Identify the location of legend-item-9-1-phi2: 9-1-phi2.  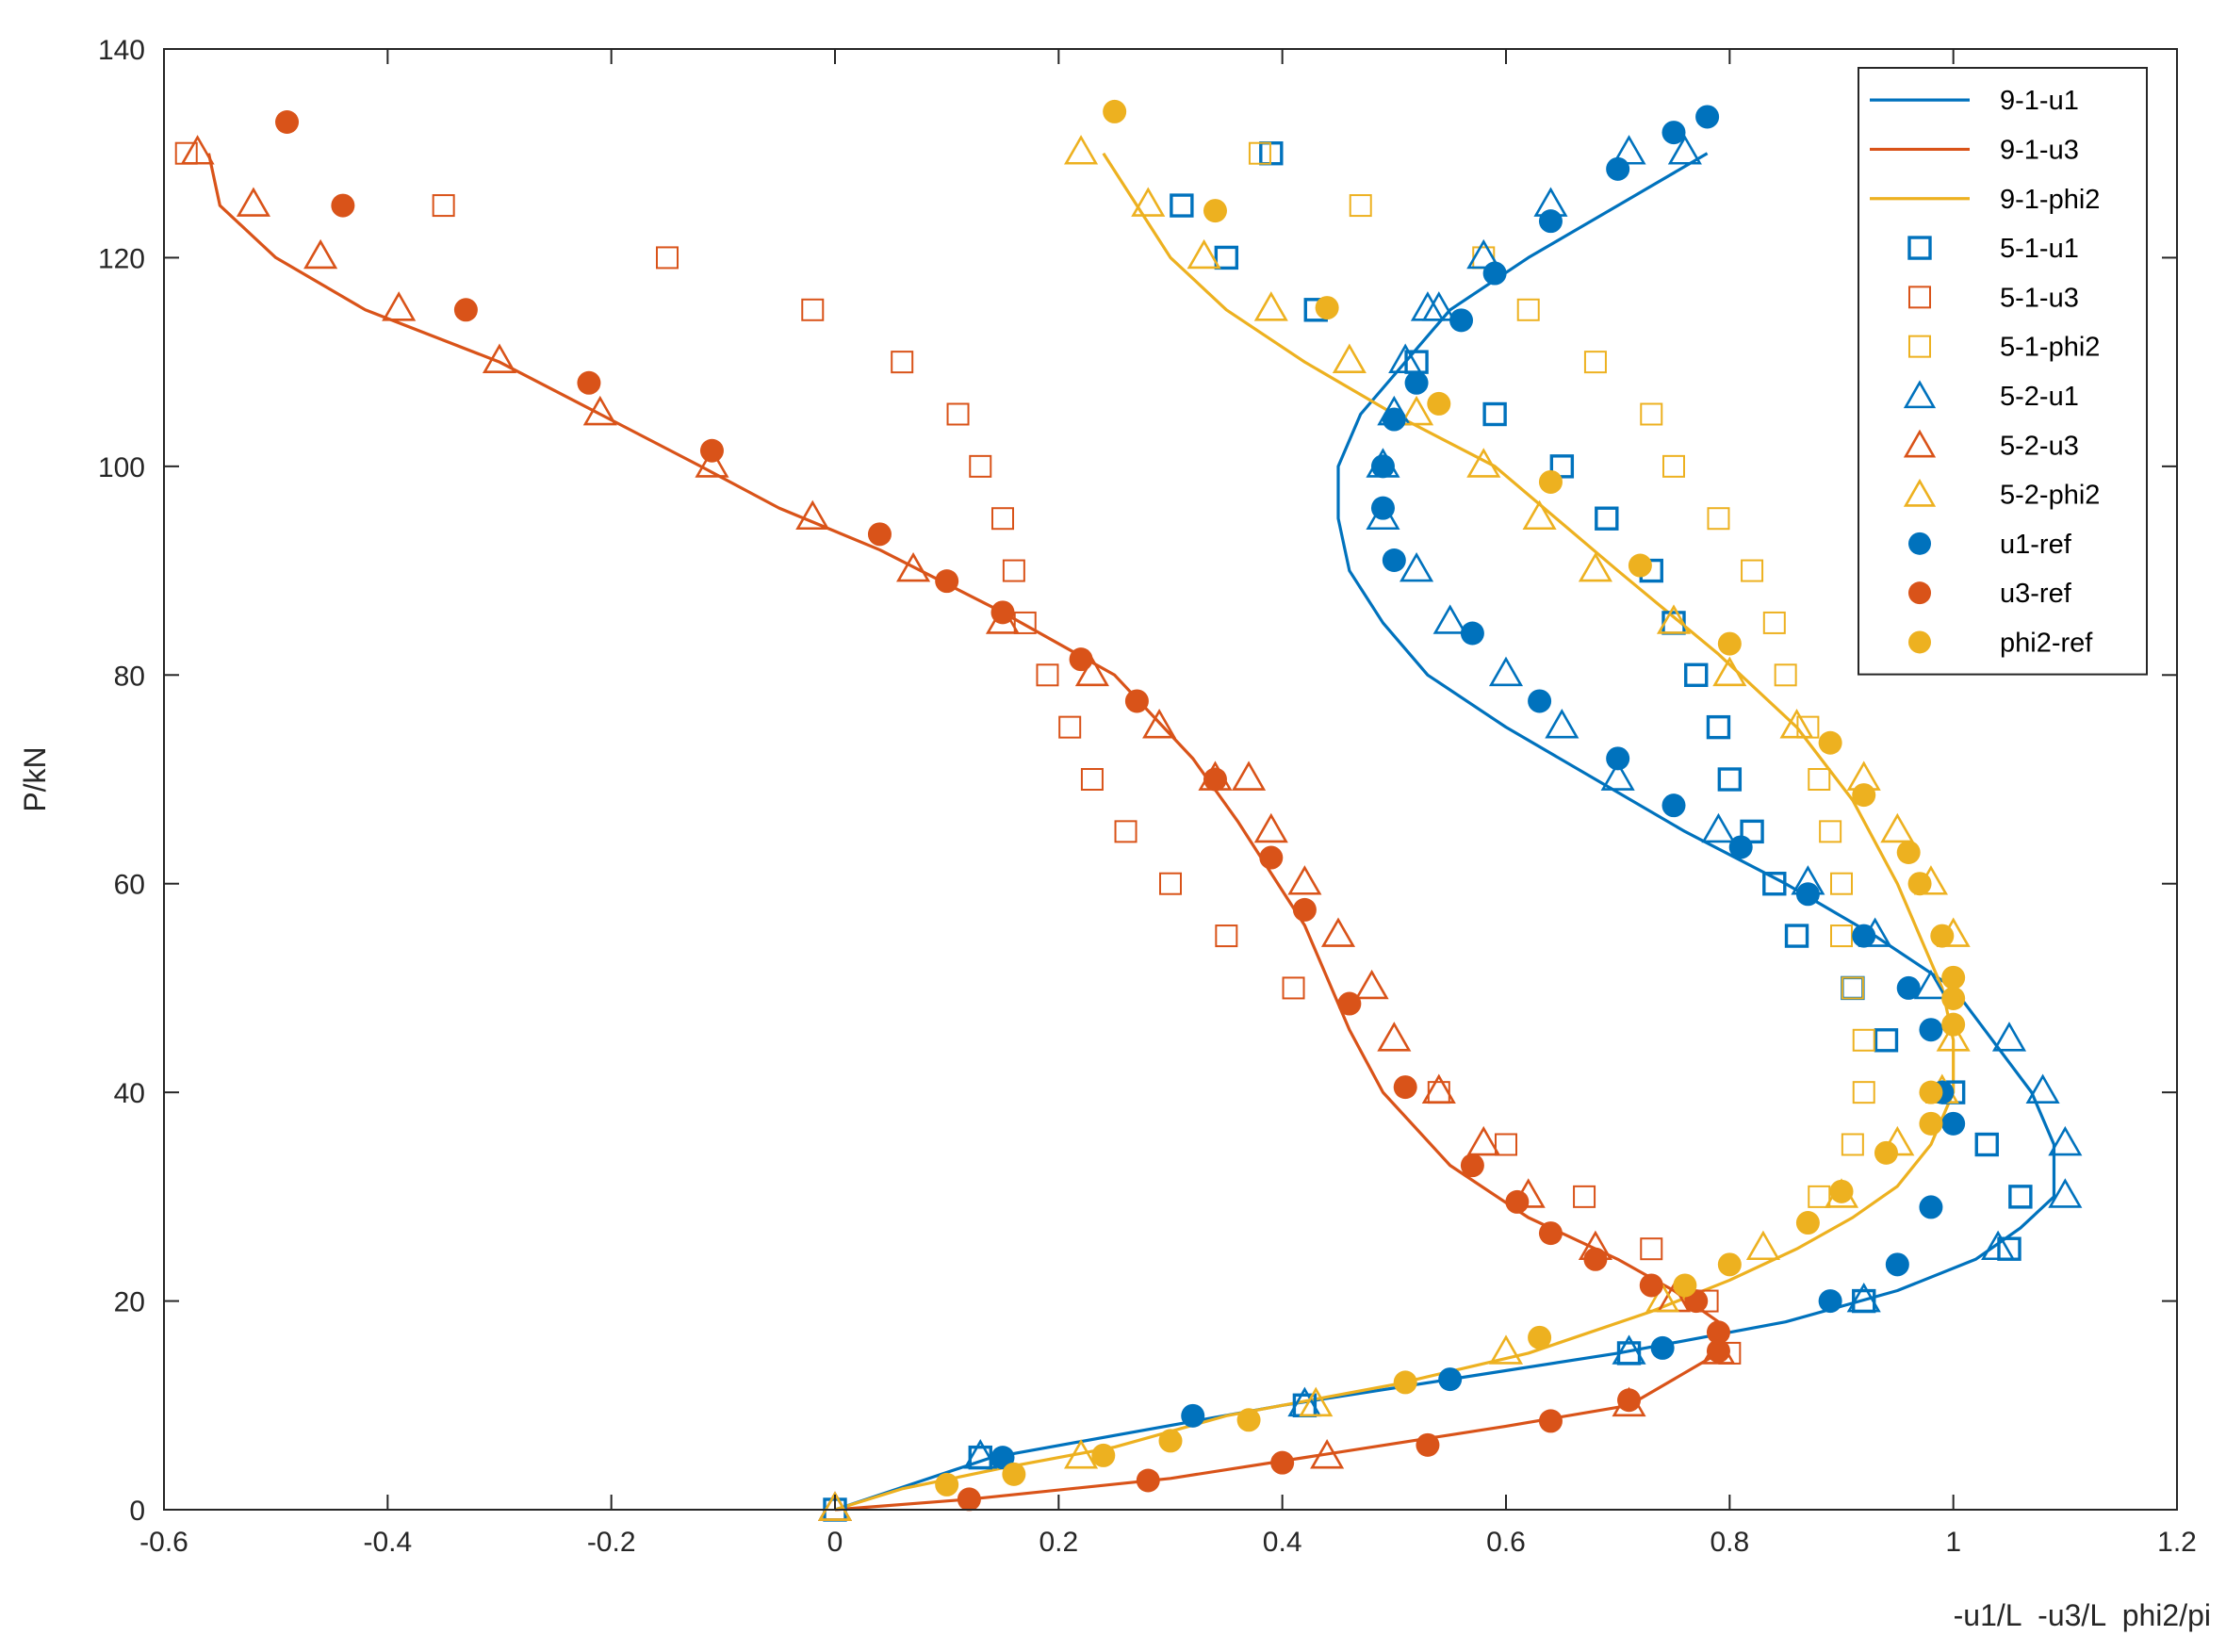
(1985, 200).